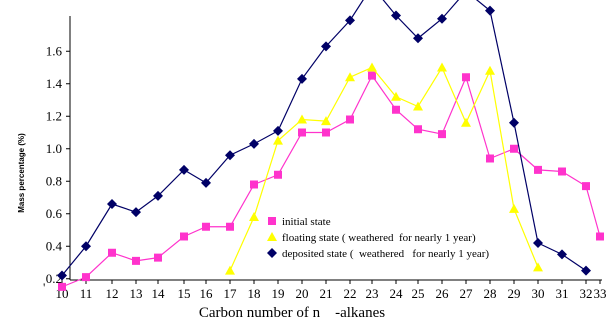 The width and height of the screenshot is (615, 325). What do you see at coordinates (54, 83) in the screenshot?
I see `y-tick-label: 1.4` at bounding box center [54, 83].